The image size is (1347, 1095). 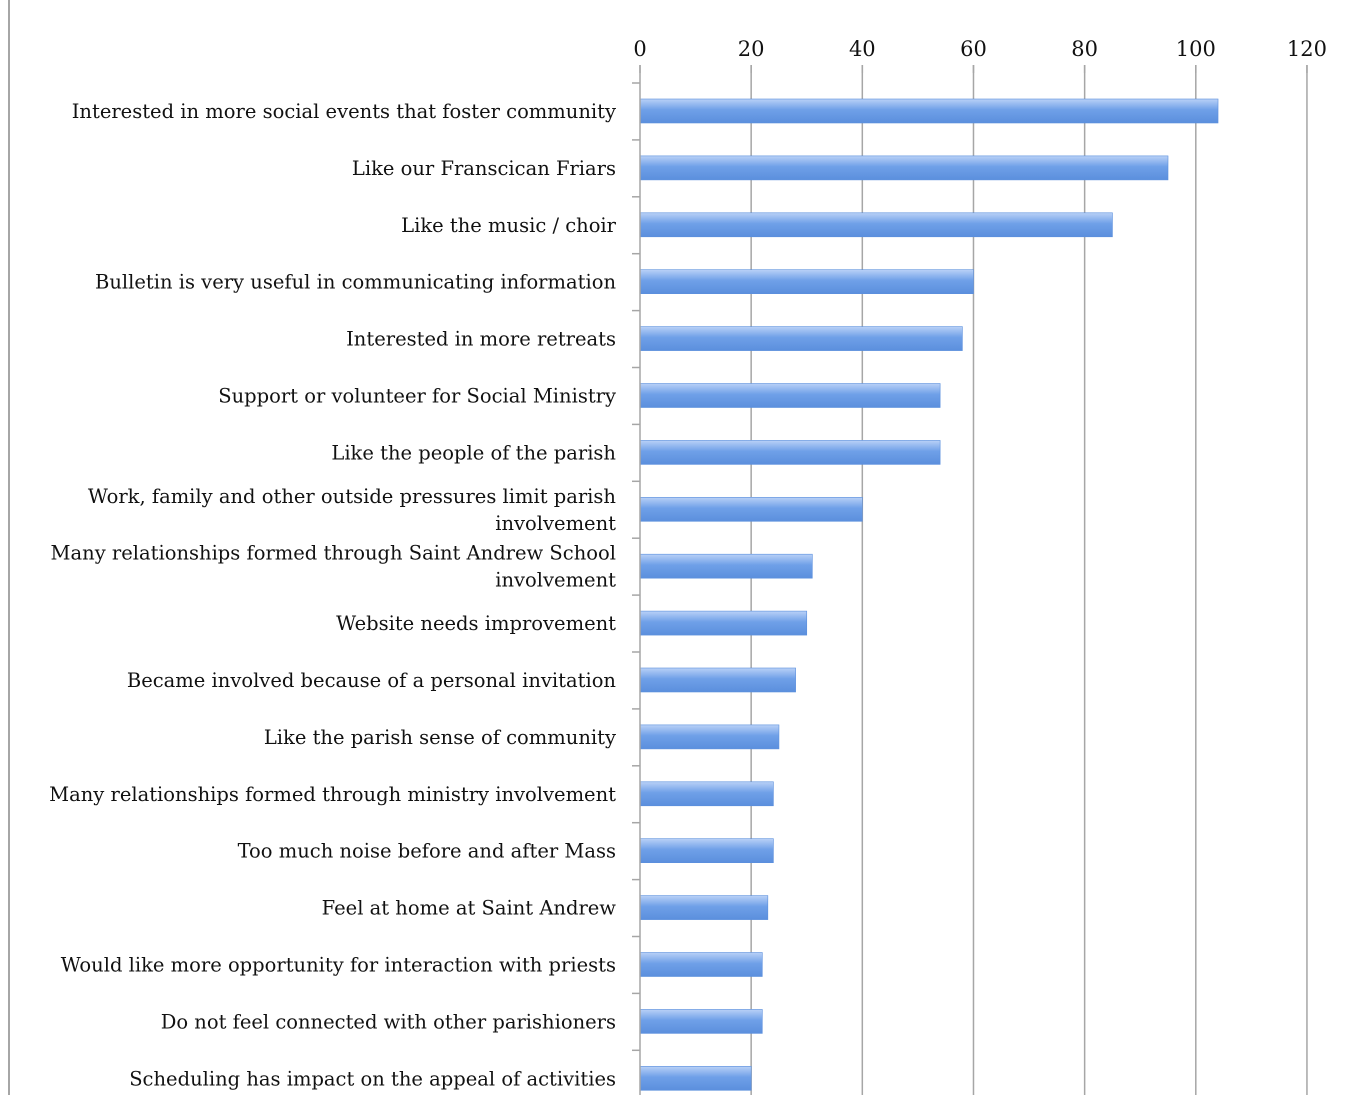 What do you see at coordinates (509, 225) in the screenshot?
I see `category-label: Like the music / choir` at bounding box center [509, 225].